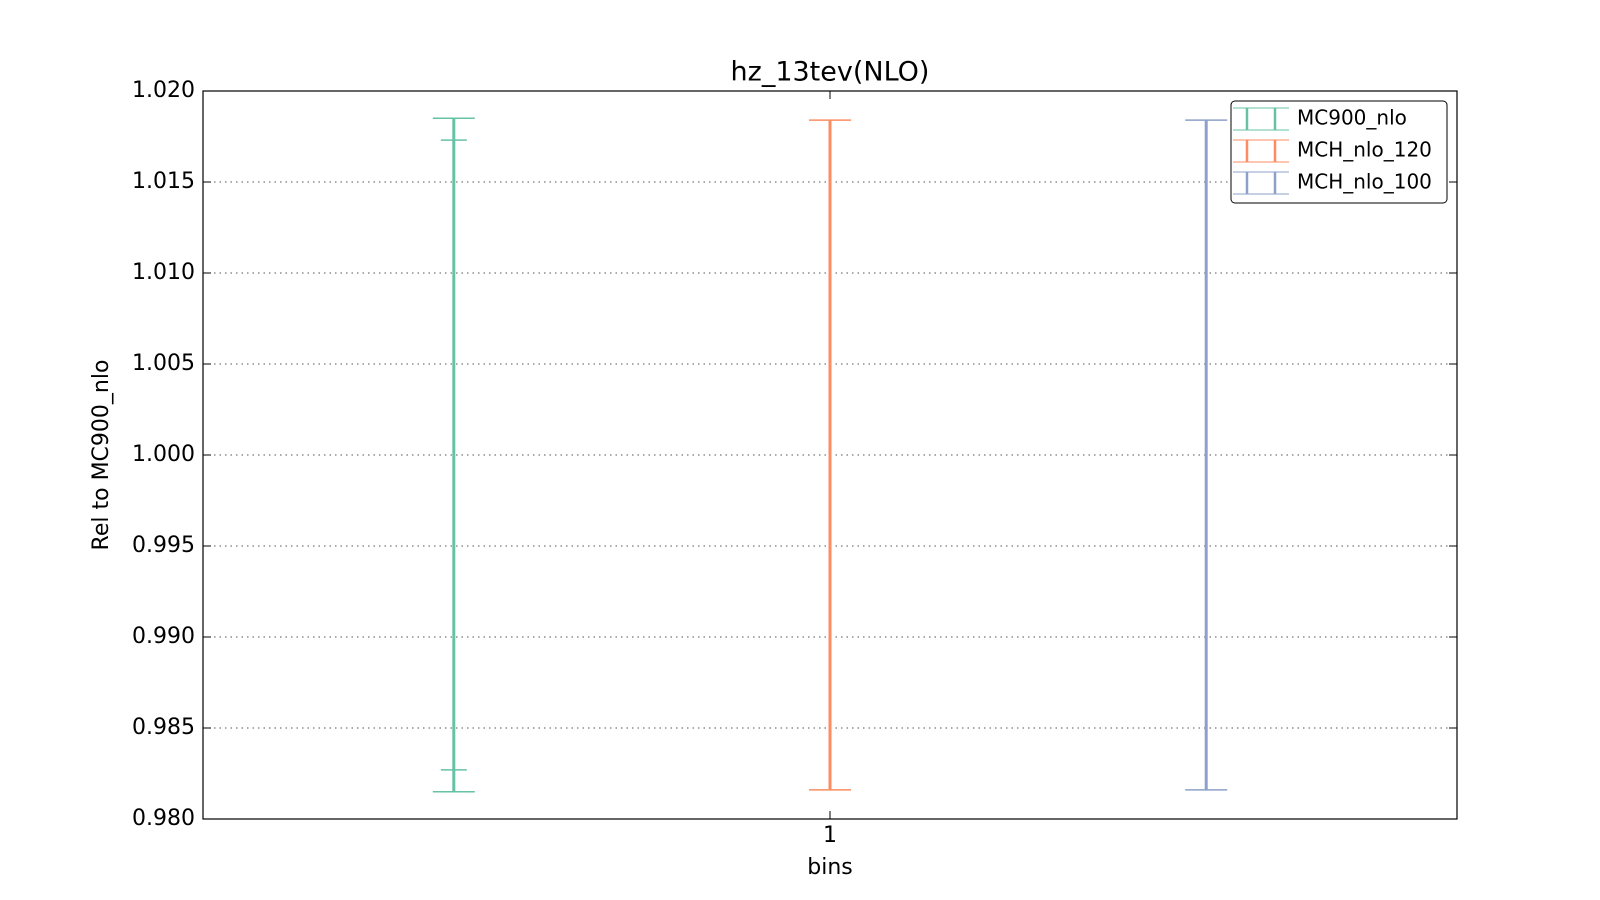 The width and height of the screenshot is (1600, 900). I want to click on chart-title: hz_13tev(NLO), so click(830, 72).